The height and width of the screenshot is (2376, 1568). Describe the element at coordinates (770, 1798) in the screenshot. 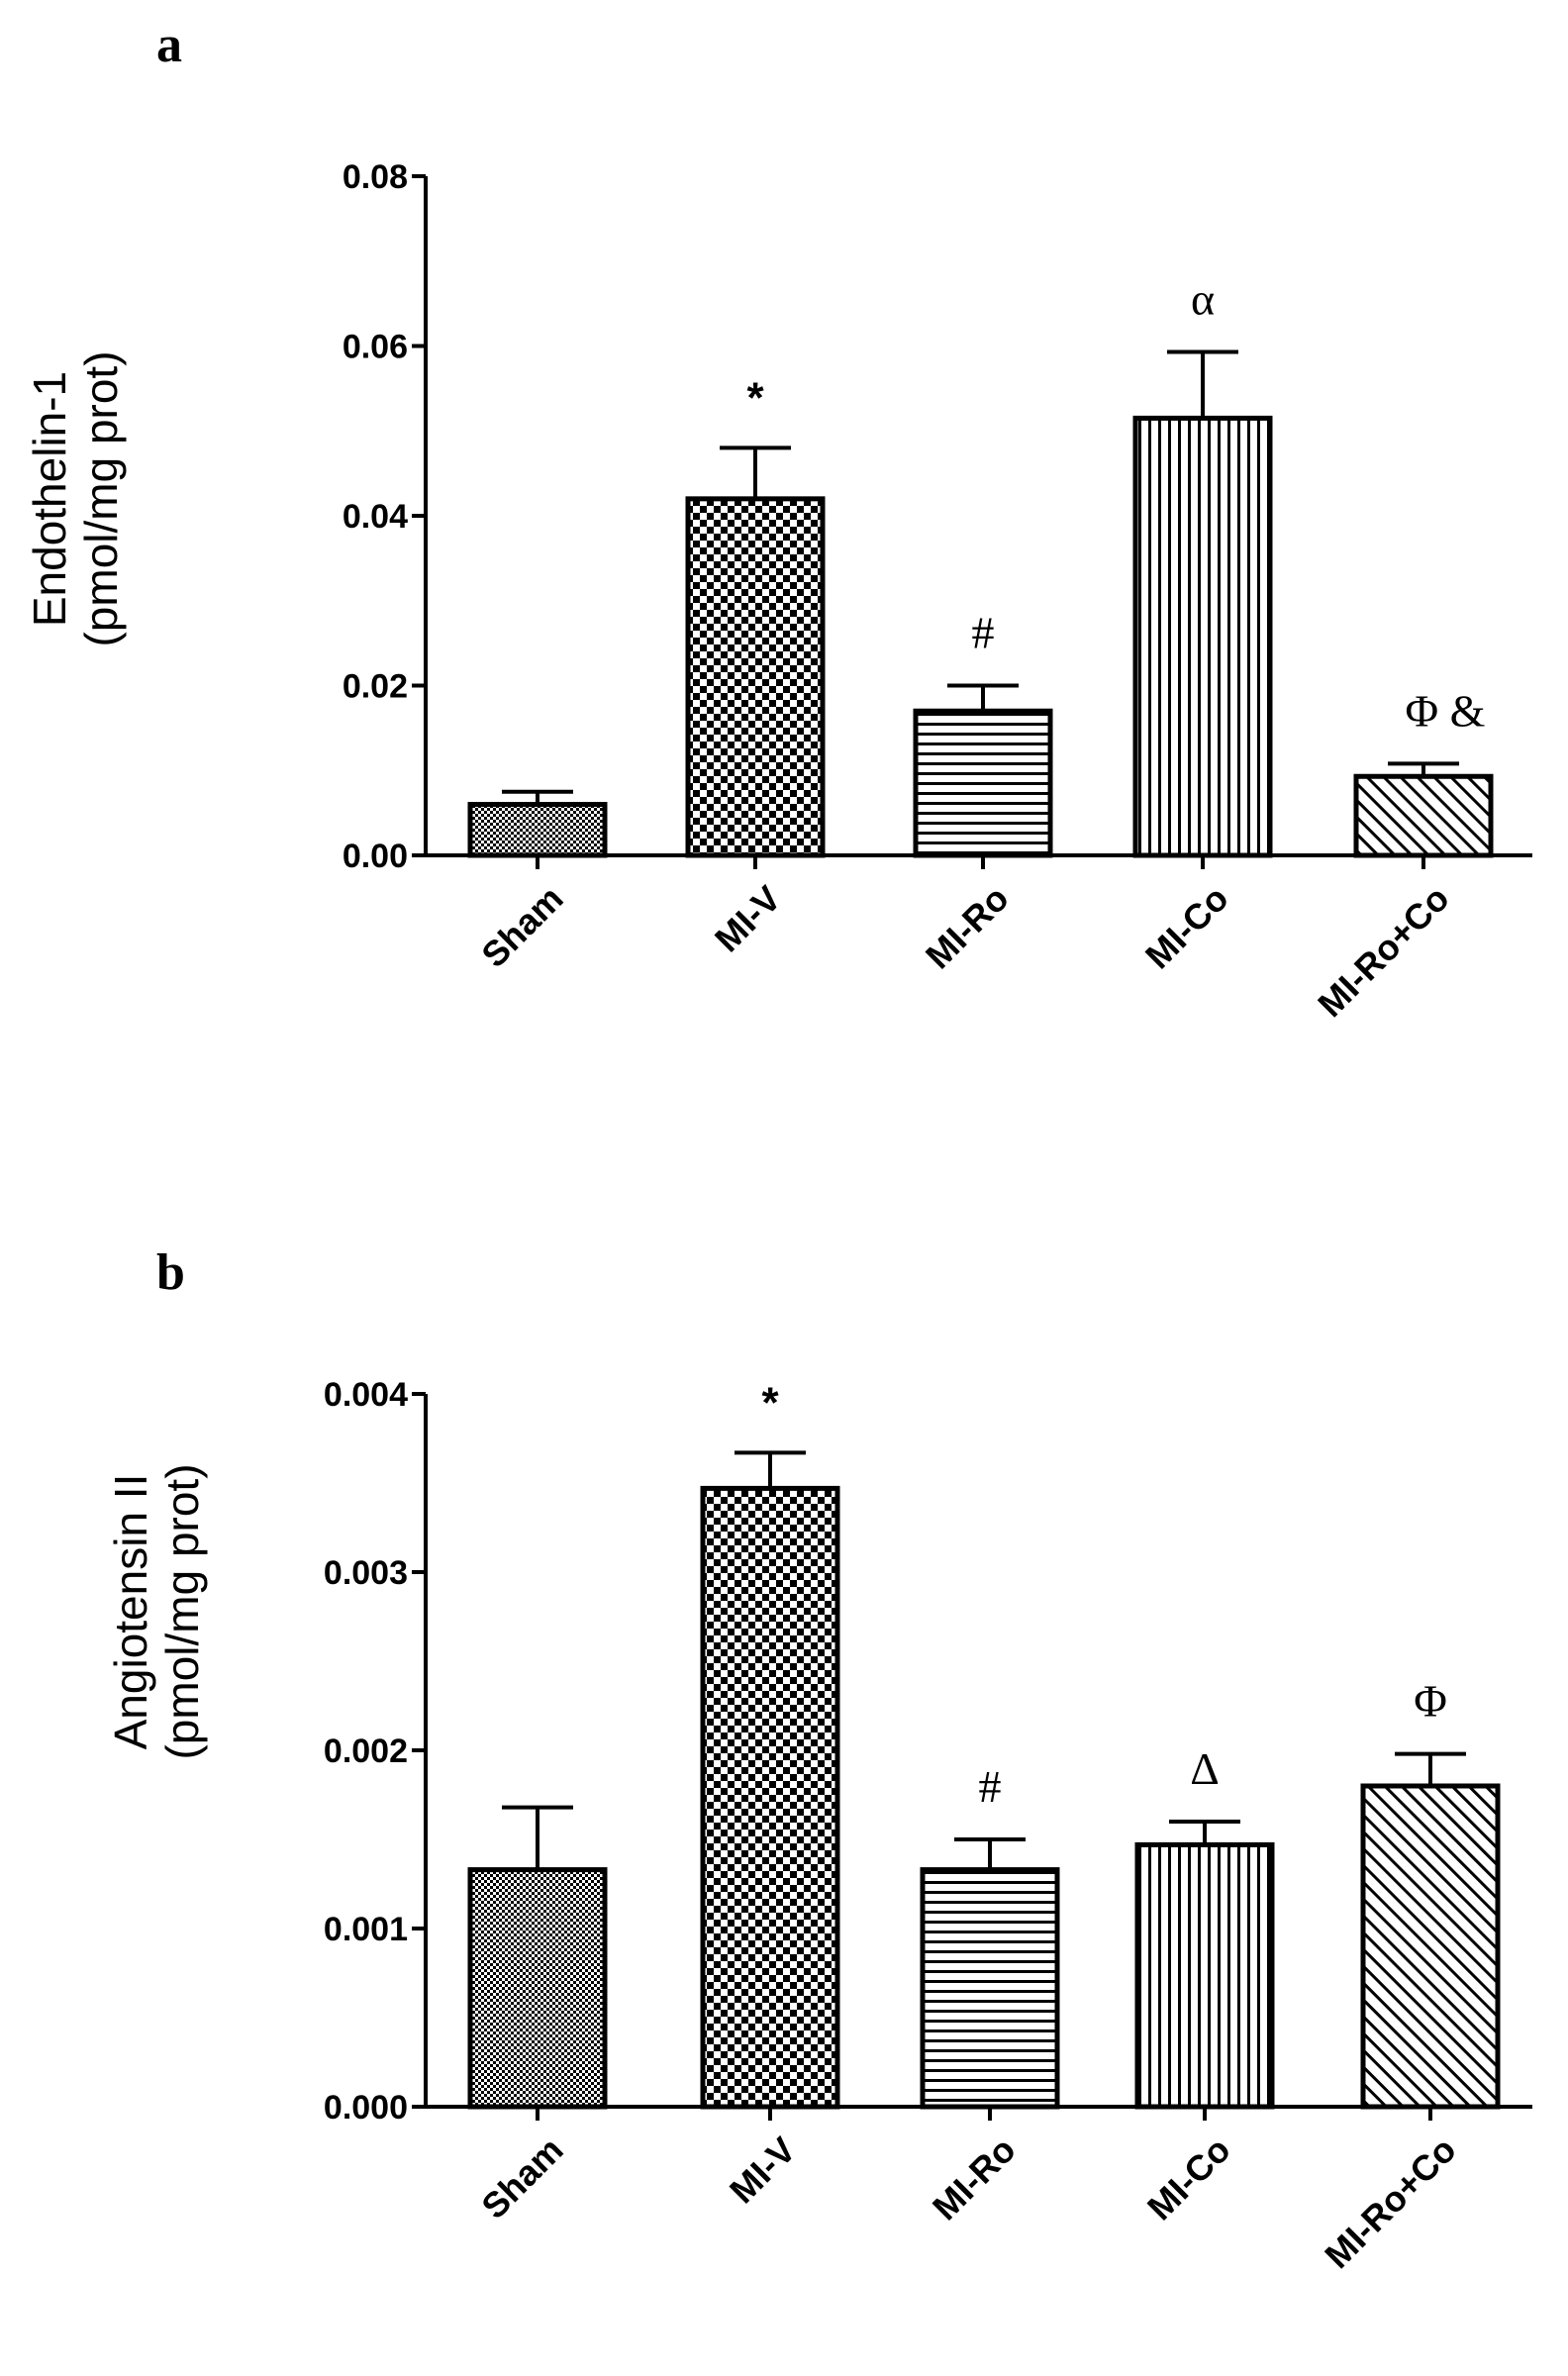

I see `panel-b-bar-mi-v` at that location.